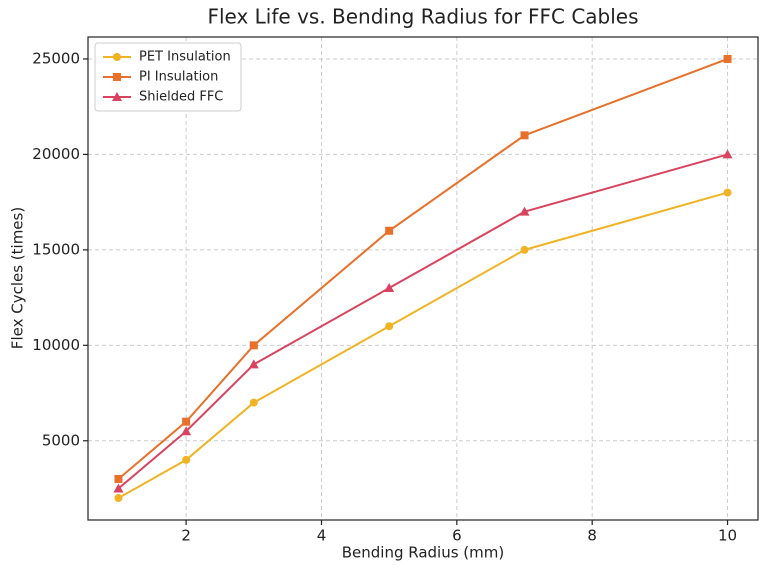  What do you see at coordinates (185, 57) in the screenshot?
I see `legend-label: PET Insulation` at bounding box center [185, 57].